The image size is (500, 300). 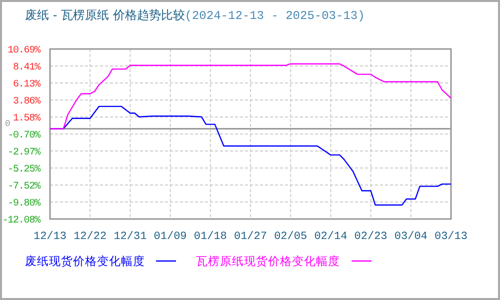 I want to click on y-tick-label: 8.41%, so click(x=26, y=68).